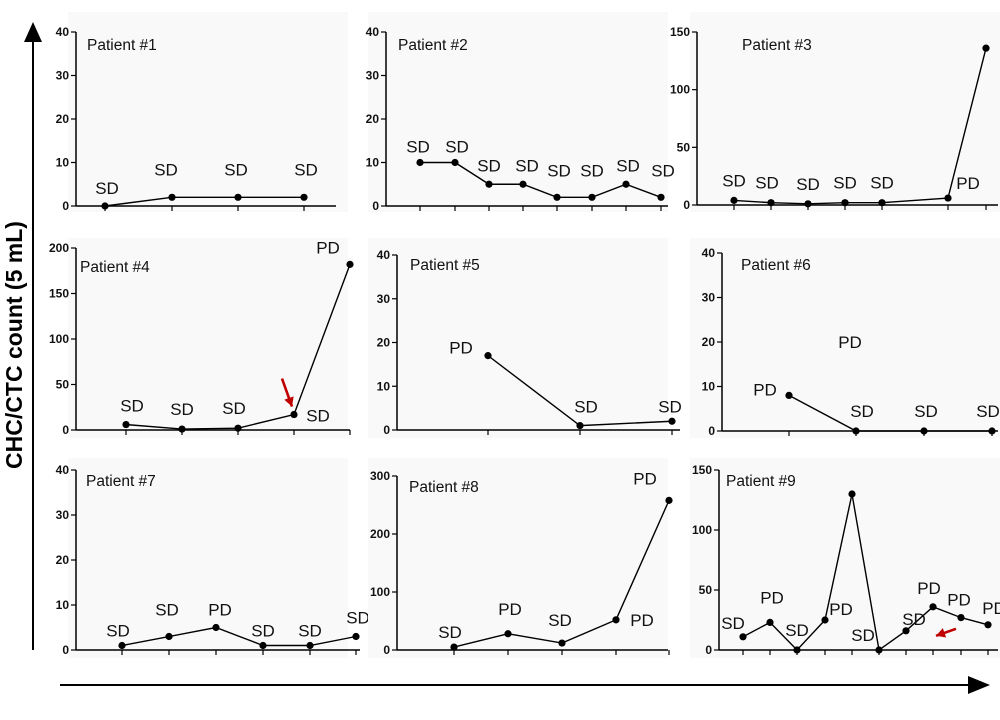 The image size is (1000, 720). I want to click on panel-title: Patient #3, so click(777, 45).